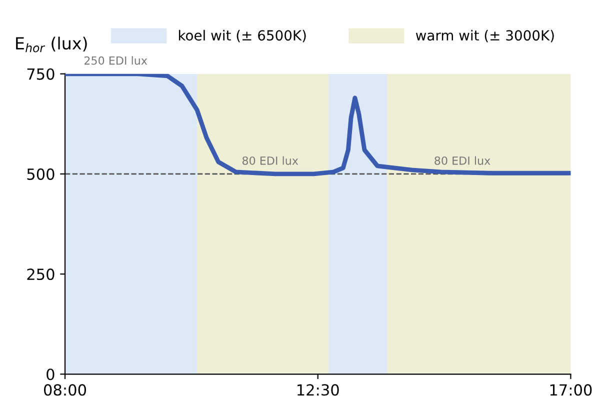 This screenshot has width=602, height=408. I want to click on y-tick-label: 250, so click(40, 274).